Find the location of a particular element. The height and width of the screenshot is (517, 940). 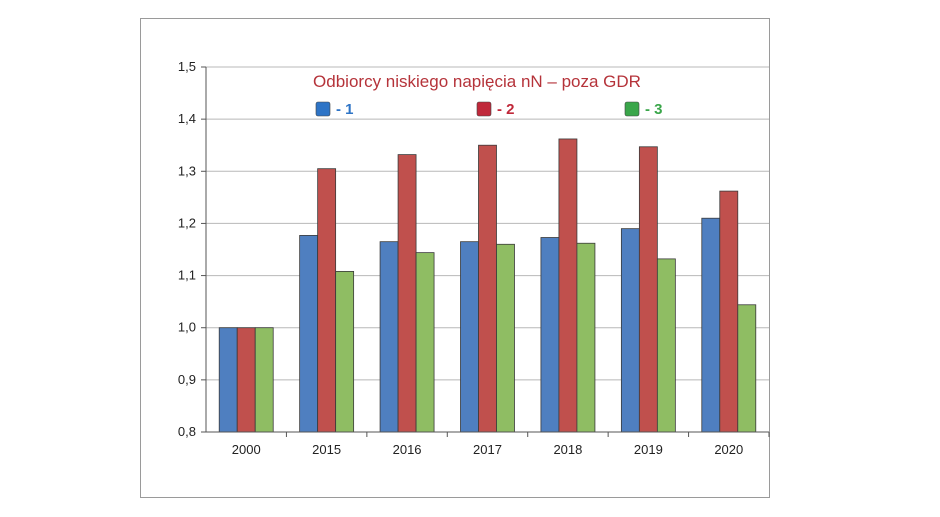

x-tick-label: 2020 is located at coordinates (728, 449).